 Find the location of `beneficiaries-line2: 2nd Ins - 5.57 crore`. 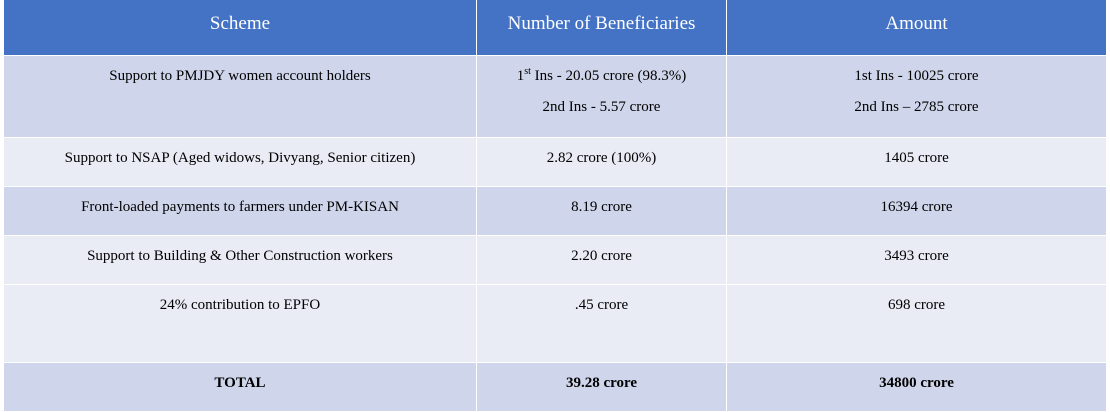

beneficiaries-line2: 2nd Ins - 5.57 crore is located at coordinates (601, 106).